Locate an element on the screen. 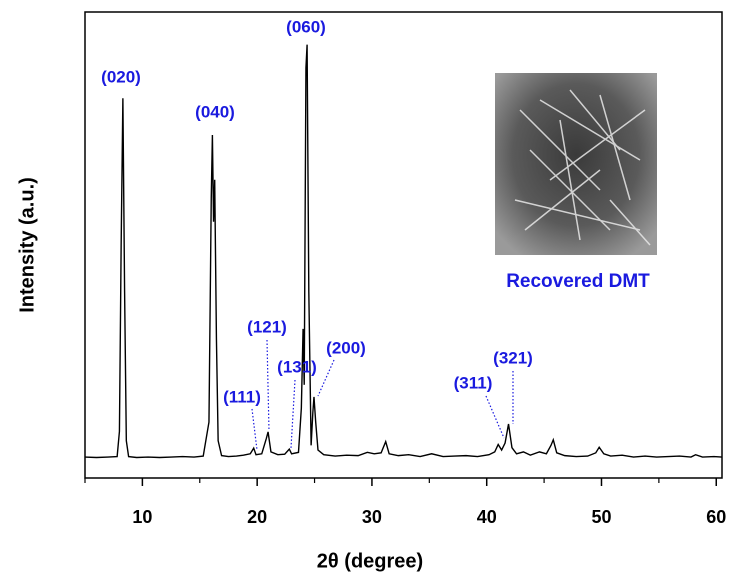 The image size is (741, 579). x-tick-label: 40 is located at coordinates (487, 517).